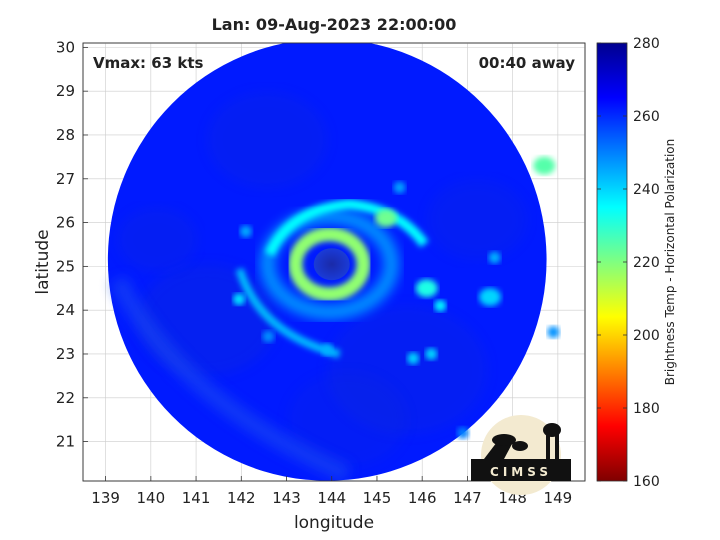 Image resolution: width=720 pixels, height=540 pixels. I want to click on colorbar-tick-label: 160, so click(646, 482).